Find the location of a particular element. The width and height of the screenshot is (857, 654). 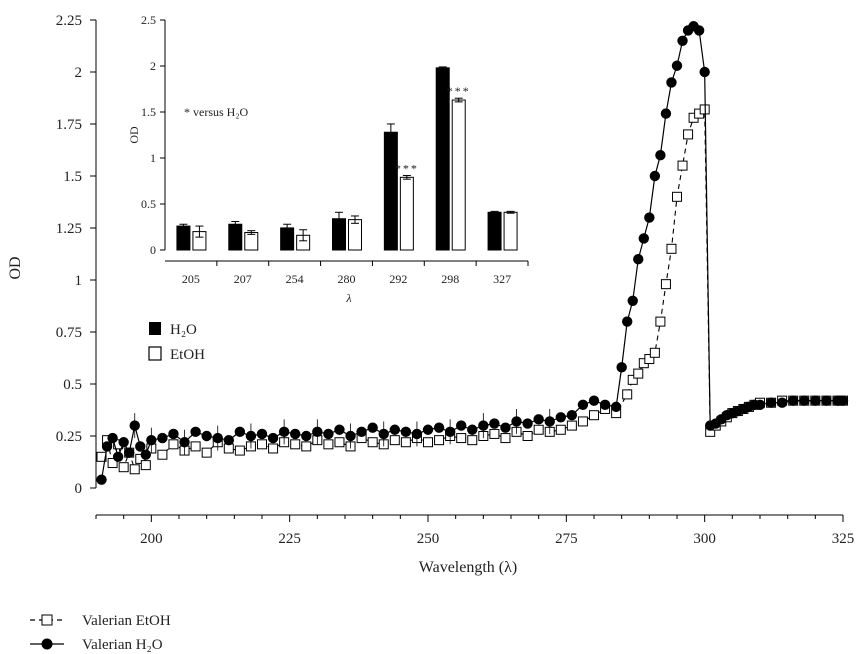

main-x-axis-label: Wavelength (λ) is located at coordinates (468, 567).